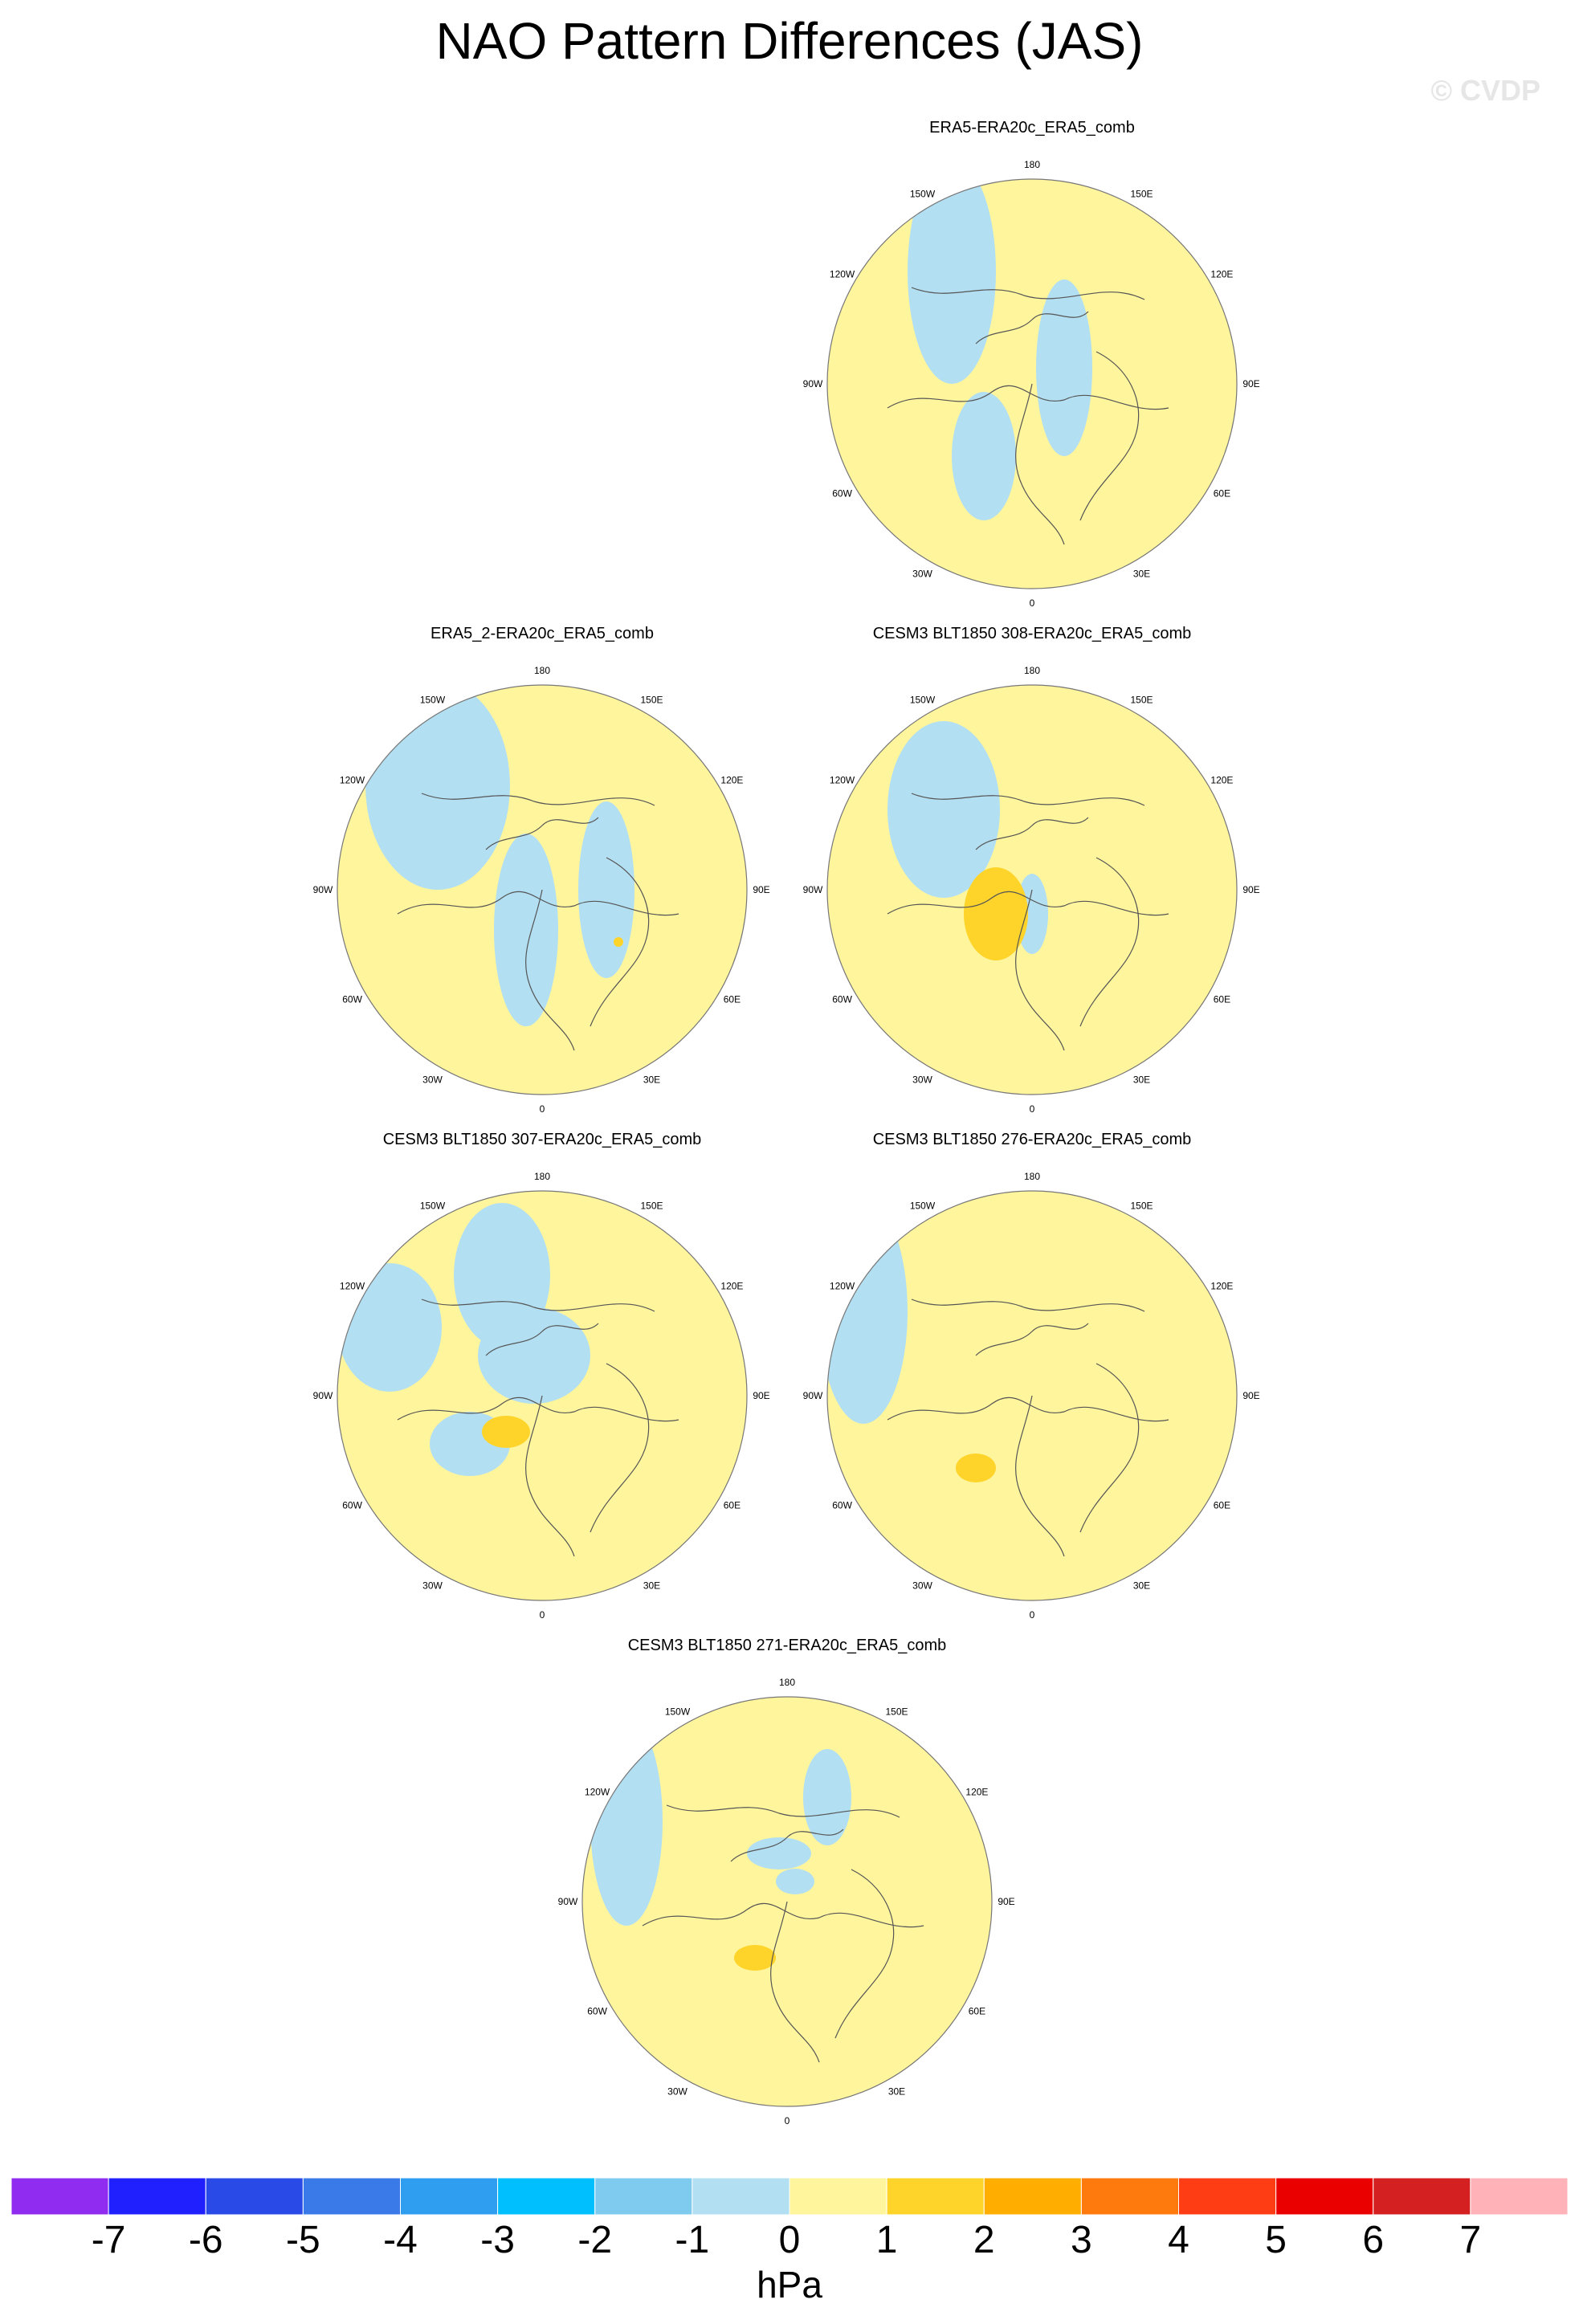 Image resolution: width=1579 pixels, height=2324 pixels. I want to click on colorbar-tick-label: -5, so click(303, 2240).